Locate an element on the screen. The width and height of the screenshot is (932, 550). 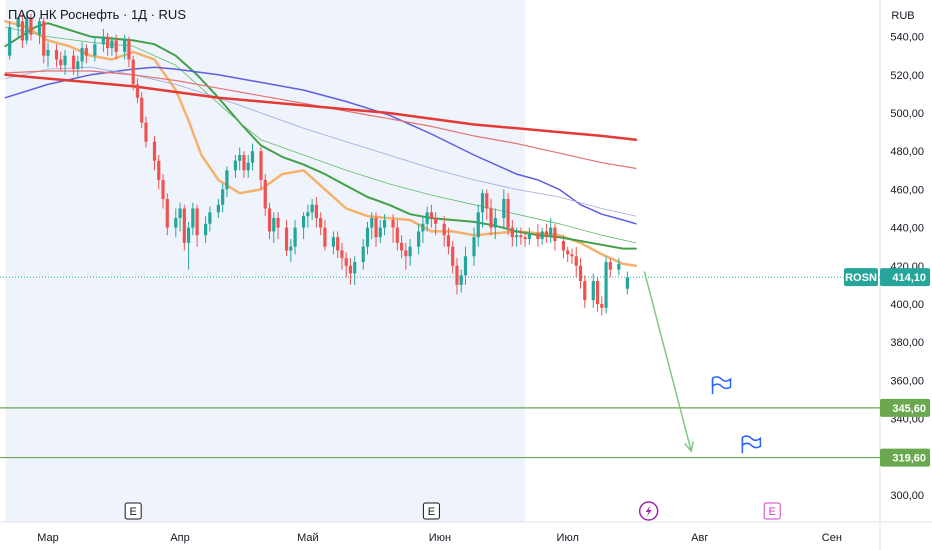
price-level-tag-bg is located at coordinates (905, 407).